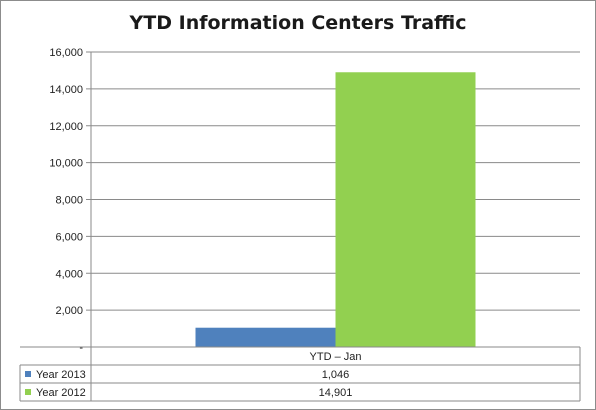  I want to click on y-tick-label: 2,000, so click(69, 311).